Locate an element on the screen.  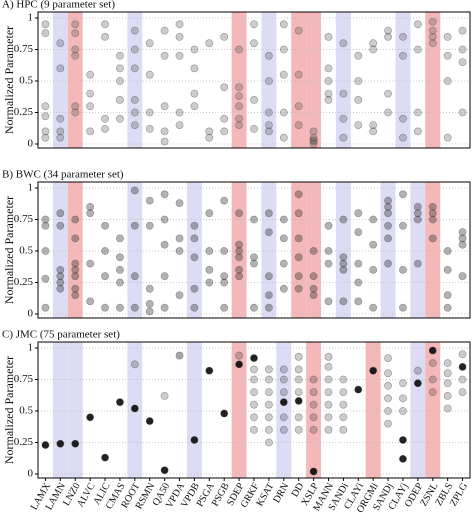
y-tick-label: 0 is located at coordinates (31, 144).